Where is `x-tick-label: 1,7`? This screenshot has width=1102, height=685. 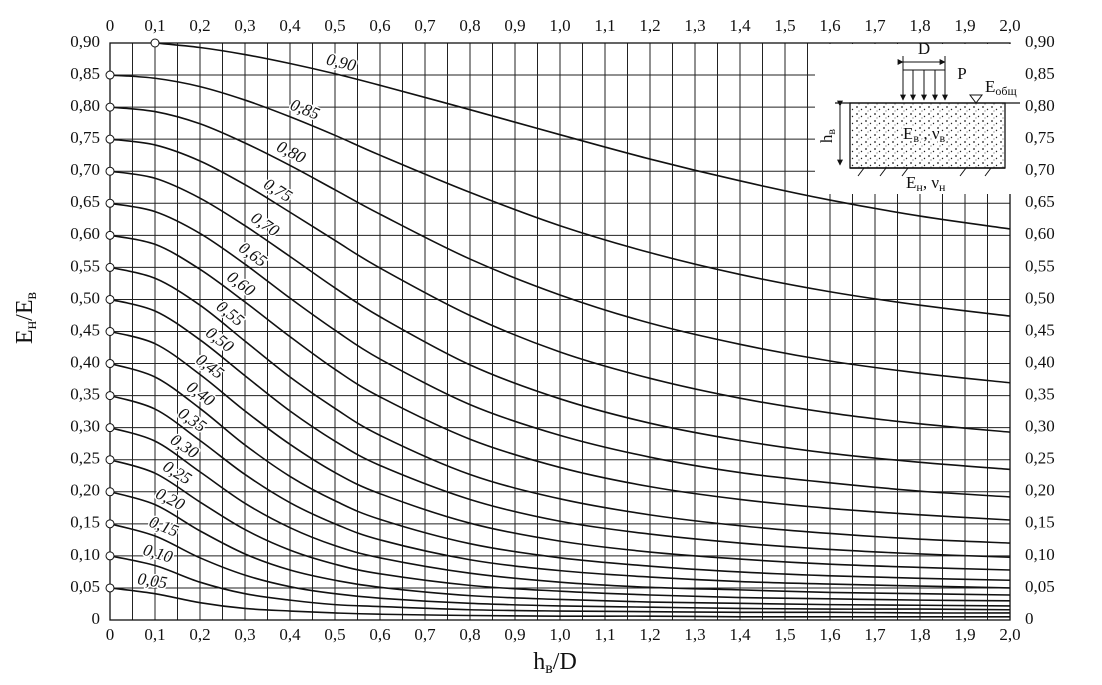
x-tick-label: 1,7 is located at coordinates (875, 634).